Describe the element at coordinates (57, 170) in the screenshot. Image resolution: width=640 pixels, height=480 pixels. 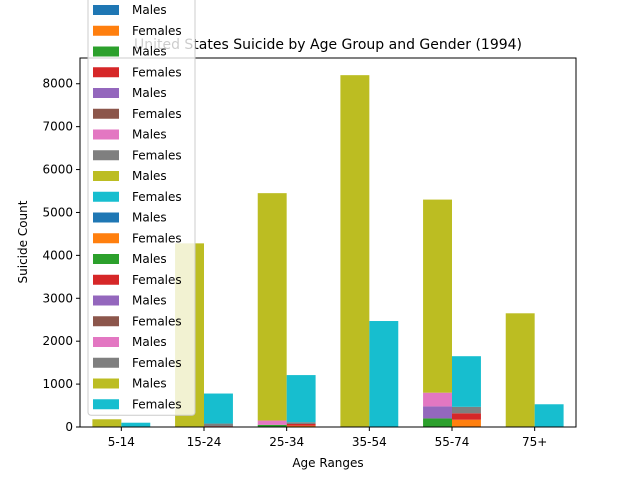
I see `y-tick-label: 6000` at that location.